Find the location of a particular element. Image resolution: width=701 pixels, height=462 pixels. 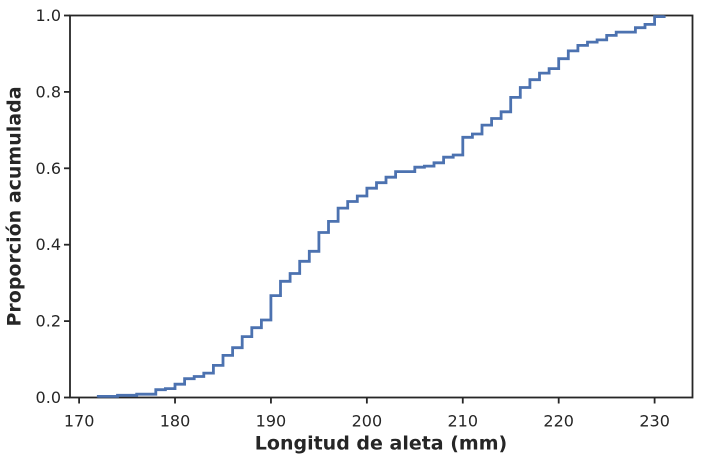

x-tick-label: 190 is located at coordinates (271, 421).